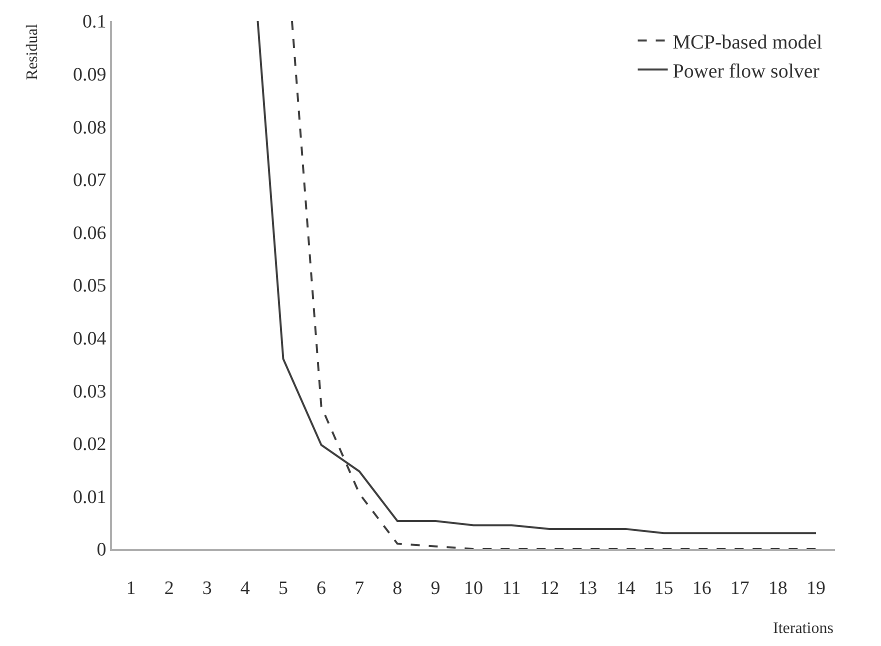 This screenshot has height=646, width=881. I want to click on x-tick-label: 12, so click(550, 588).